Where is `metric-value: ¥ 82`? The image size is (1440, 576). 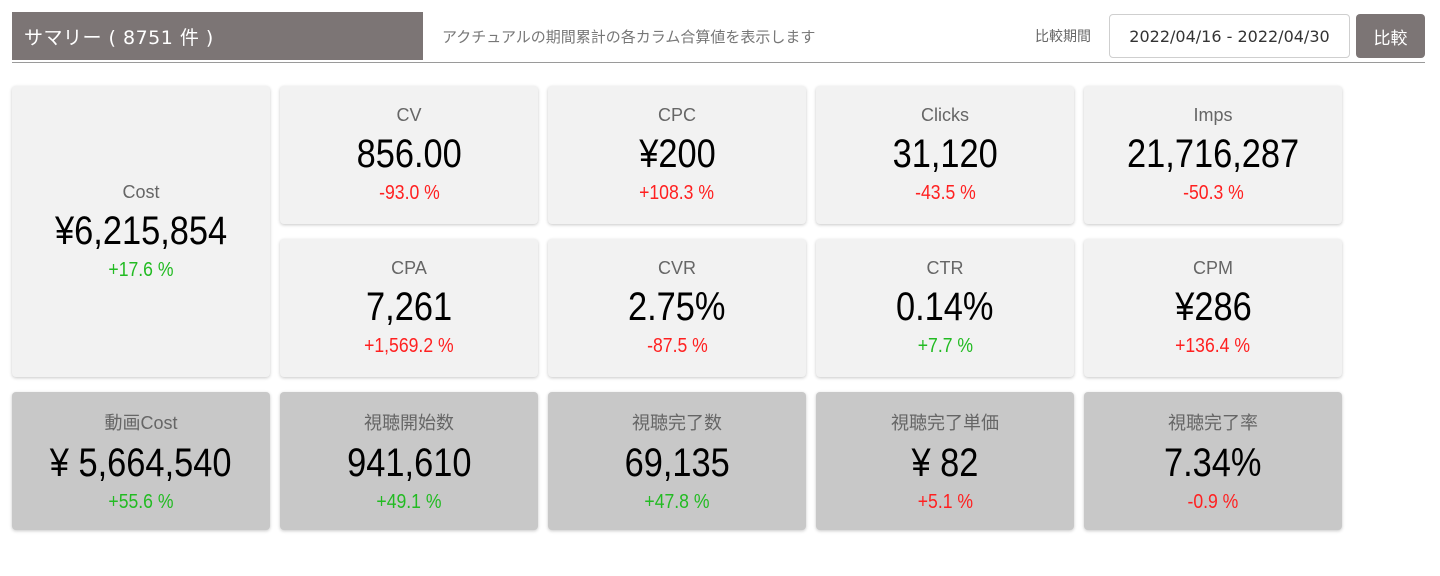
metric-value: ¥ 82 is located at coordinates (945, 462).